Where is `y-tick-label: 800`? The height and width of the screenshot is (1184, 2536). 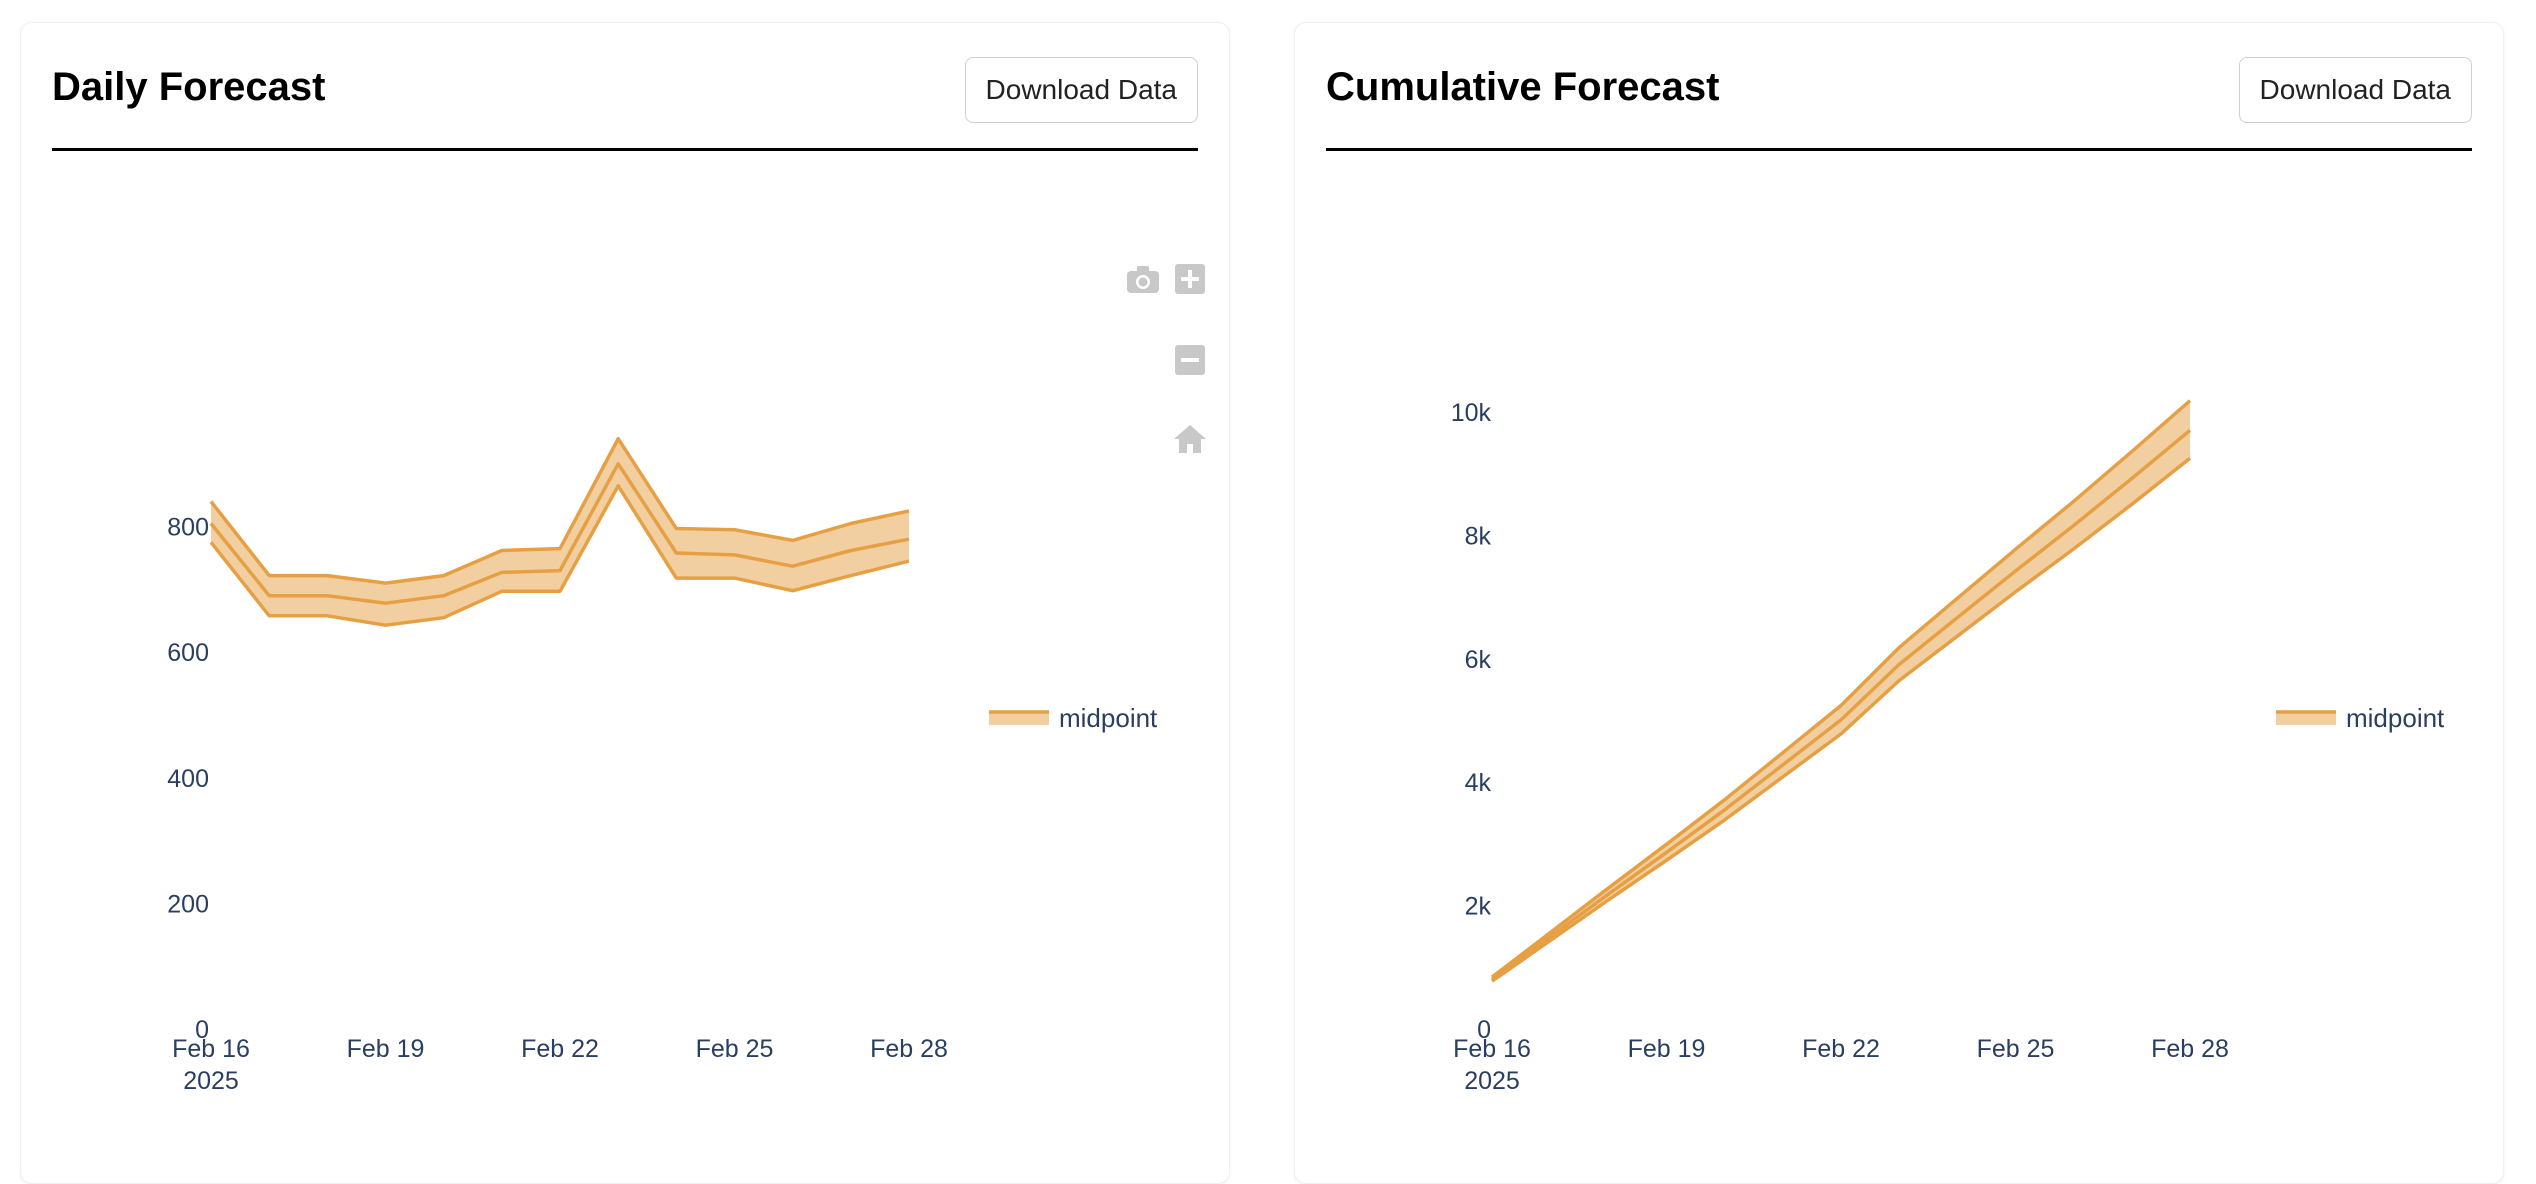 y-tick-label: 800 is located at coordinates (188, 528).